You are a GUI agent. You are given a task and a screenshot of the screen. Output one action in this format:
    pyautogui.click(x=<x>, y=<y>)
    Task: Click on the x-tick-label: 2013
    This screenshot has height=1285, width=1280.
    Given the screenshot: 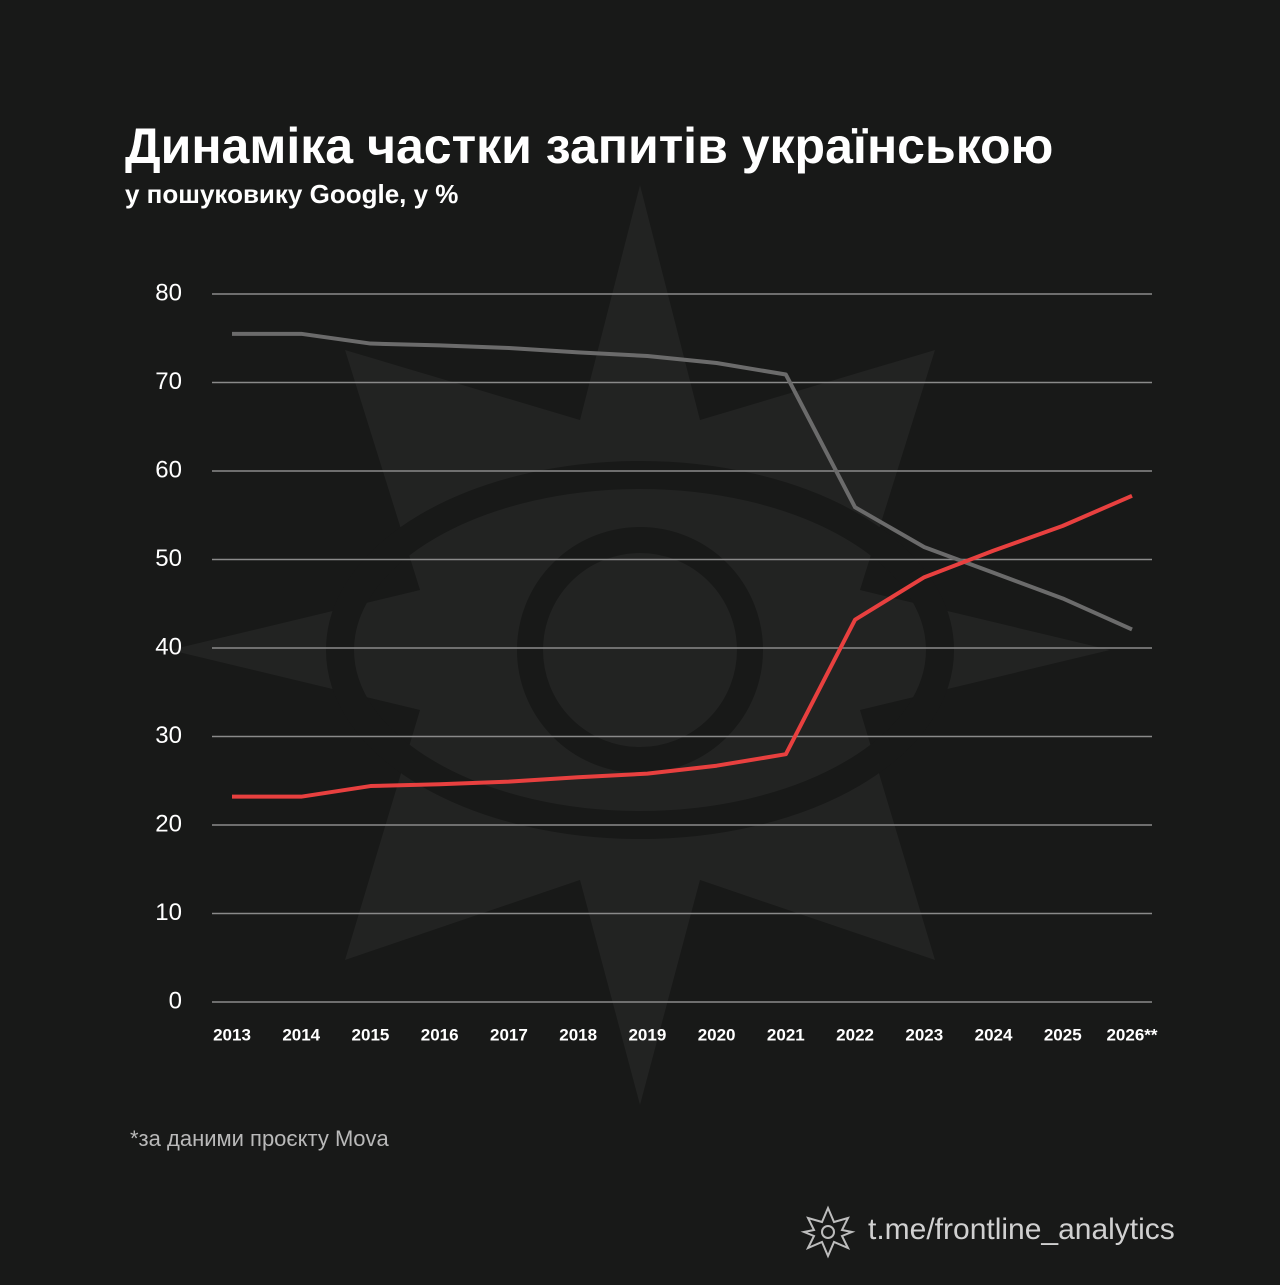 What is the action you would take?
    pyautogui.click(x=232, y=1034)
    